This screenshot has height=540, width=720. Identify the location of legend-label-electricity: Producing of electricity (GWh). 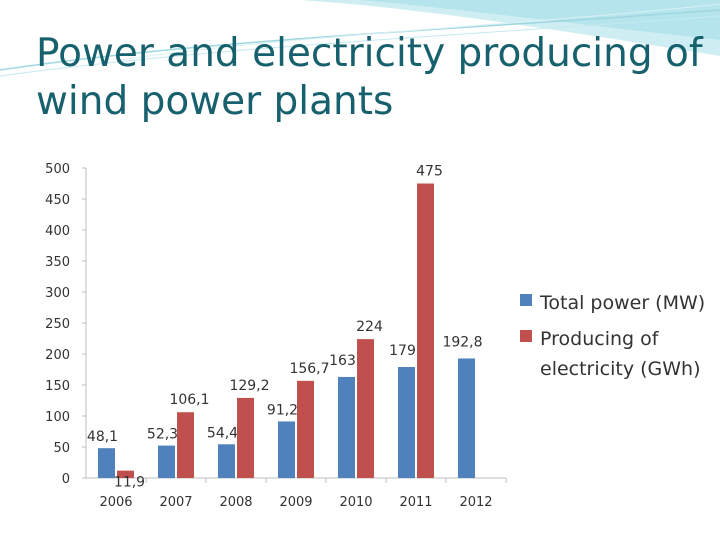
(620, 354).